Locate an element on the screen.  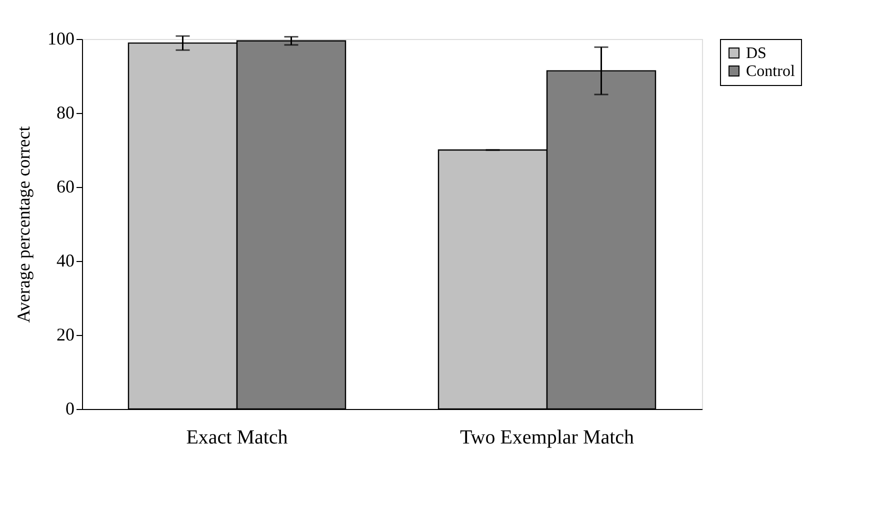
legend-label: Control is located at coordinates (771, 71).